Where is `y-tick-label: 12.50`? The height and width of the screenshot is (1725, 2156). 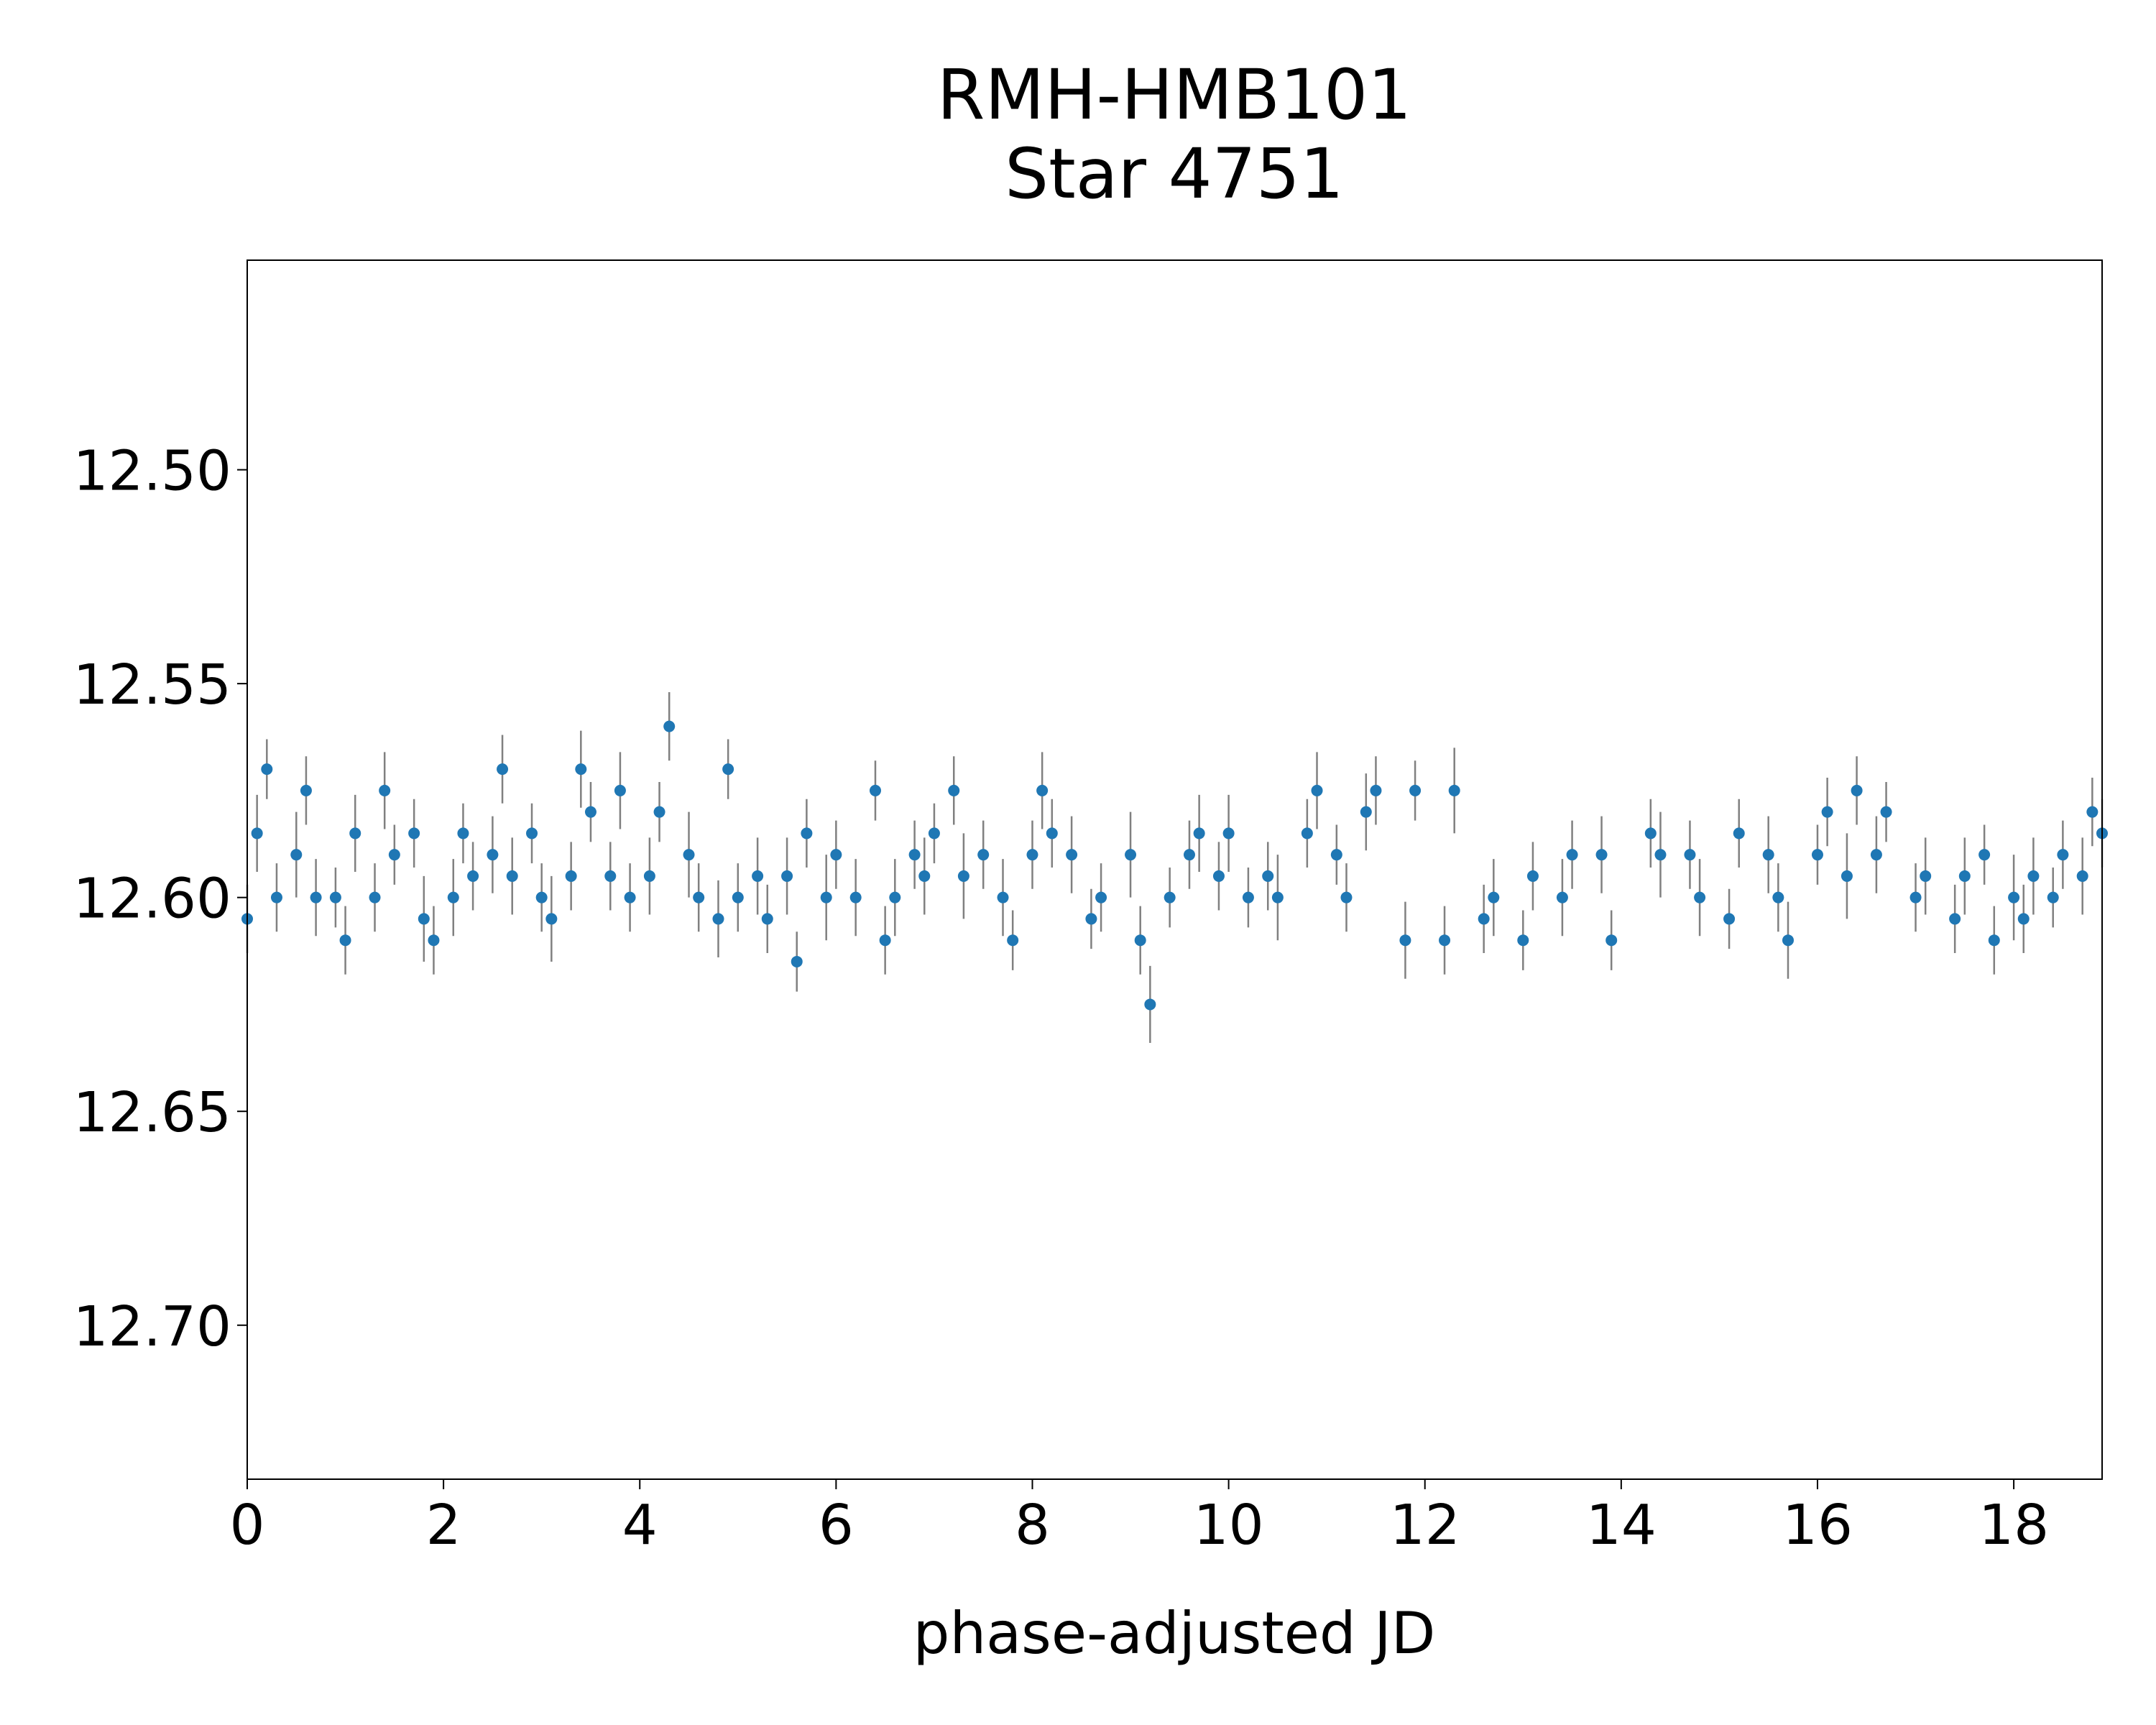
y-tick-label: 12.50 is located at coordinates (152, 472).